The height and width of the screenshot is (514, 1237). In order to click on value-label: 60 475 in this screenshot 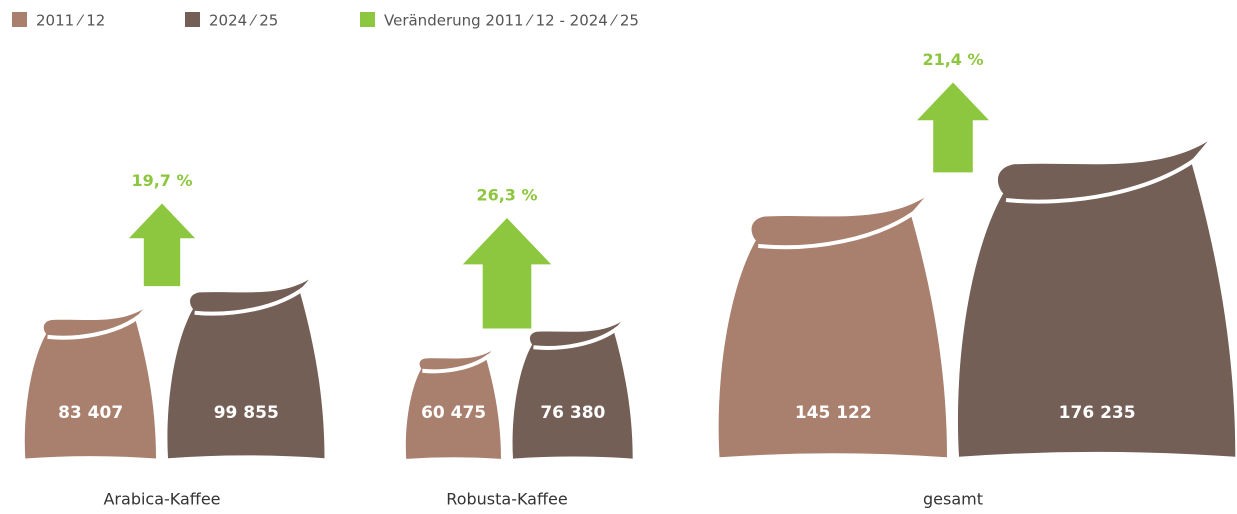, I will do `click(453, 413)`.